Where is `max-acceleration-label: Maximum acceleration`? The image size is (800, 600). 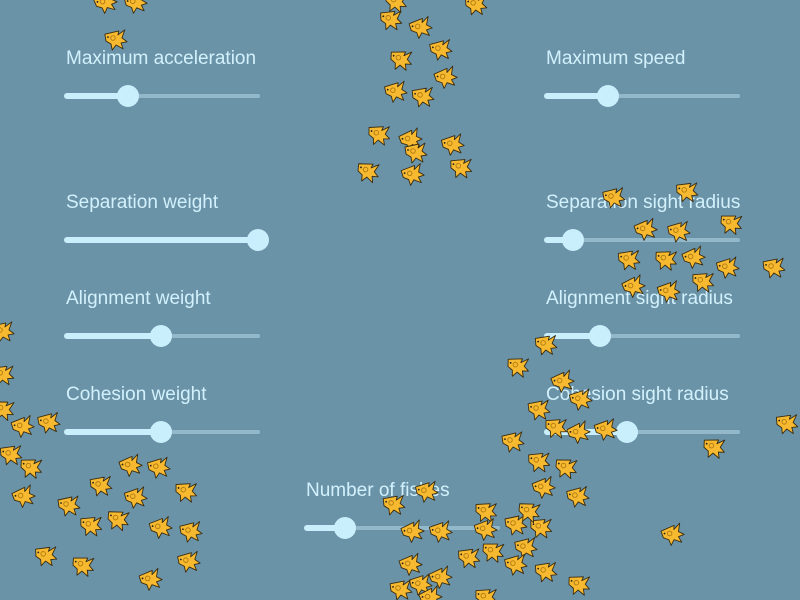 max-acceleration-label: Maximum acceleration is located at coordinates (161, 58).